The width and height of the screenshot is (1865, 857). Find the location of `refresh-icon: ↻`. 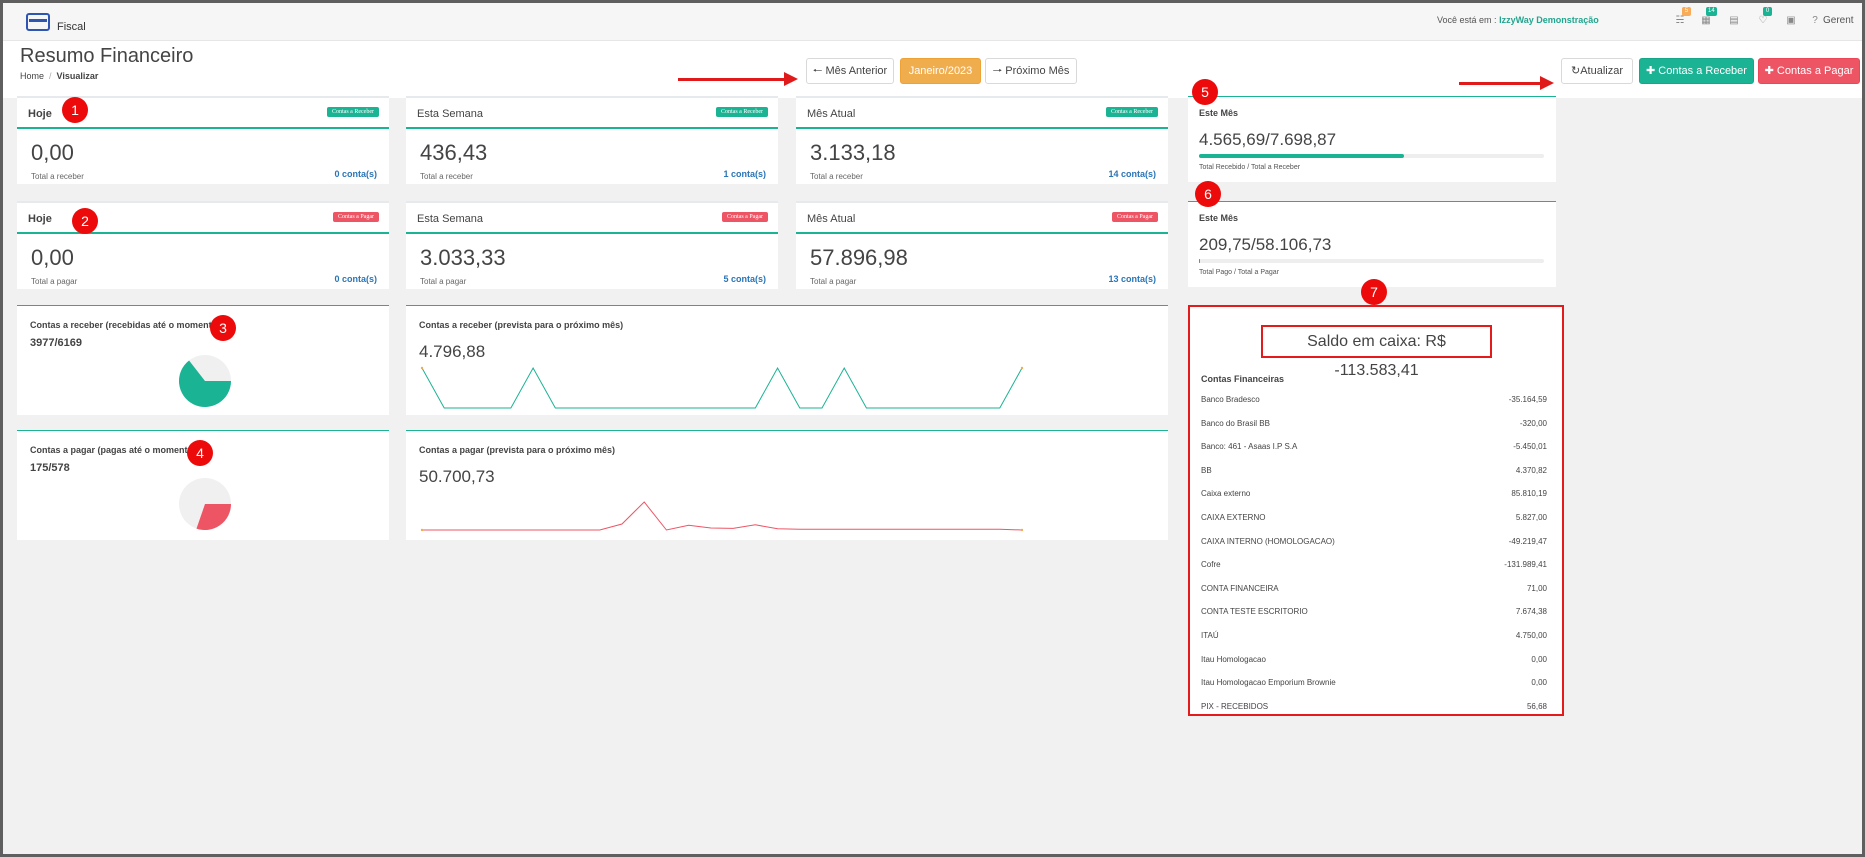

refresh-icon: ↻ is located at coordinates (1575, 71).